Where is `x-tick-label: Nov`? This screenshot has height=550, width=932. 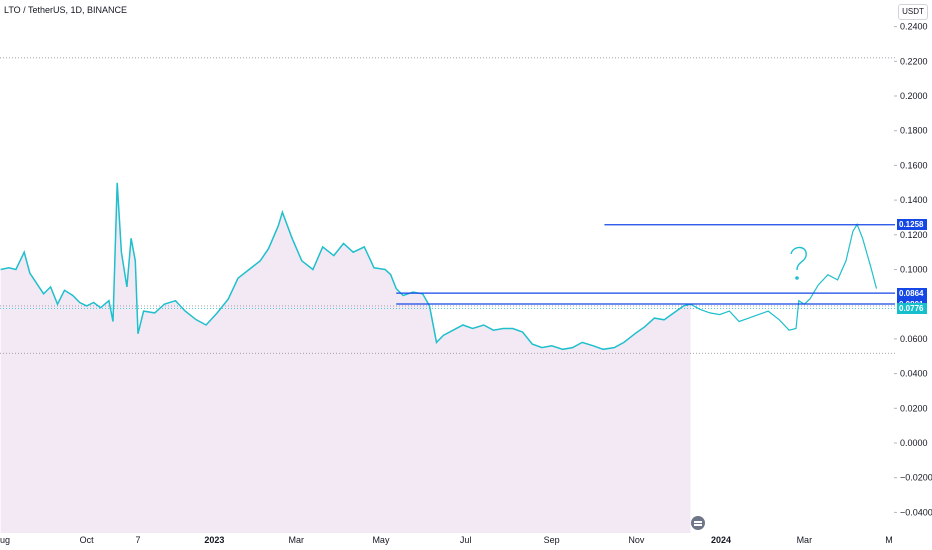 x-tick-label: Nov is located at coordinates (636, 540).